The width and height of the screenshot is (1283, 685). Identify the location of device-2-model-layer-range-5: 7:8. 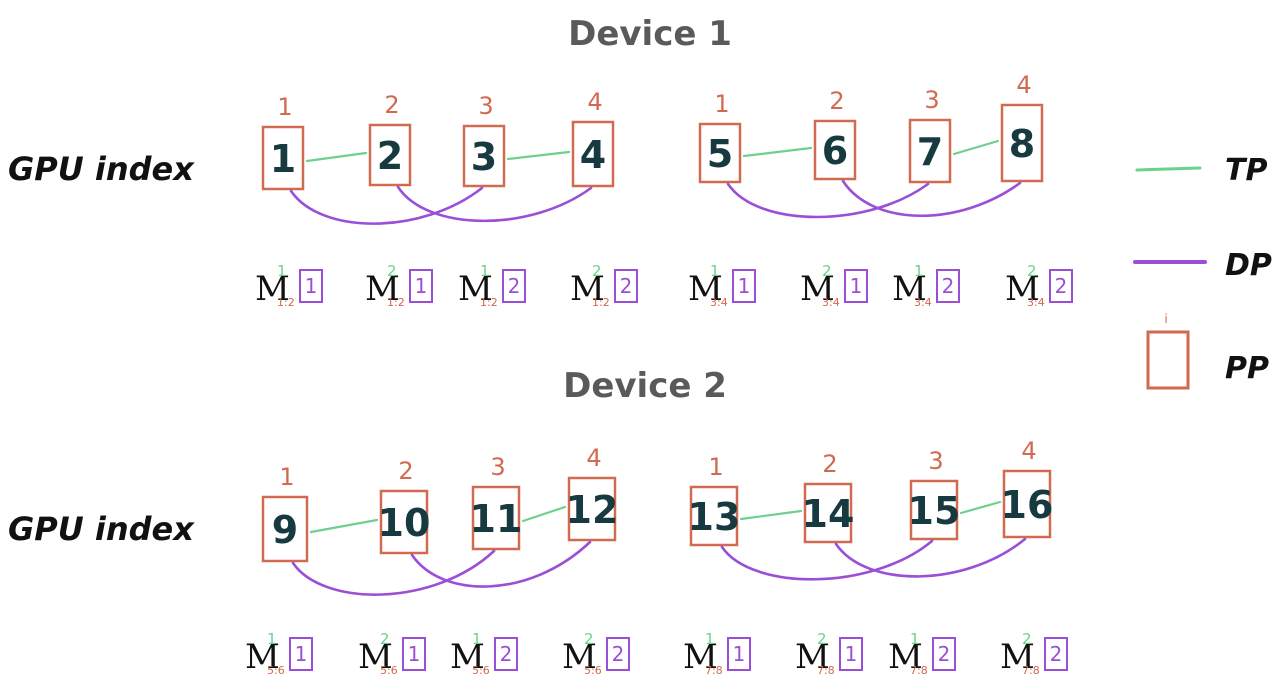
(714, 670).